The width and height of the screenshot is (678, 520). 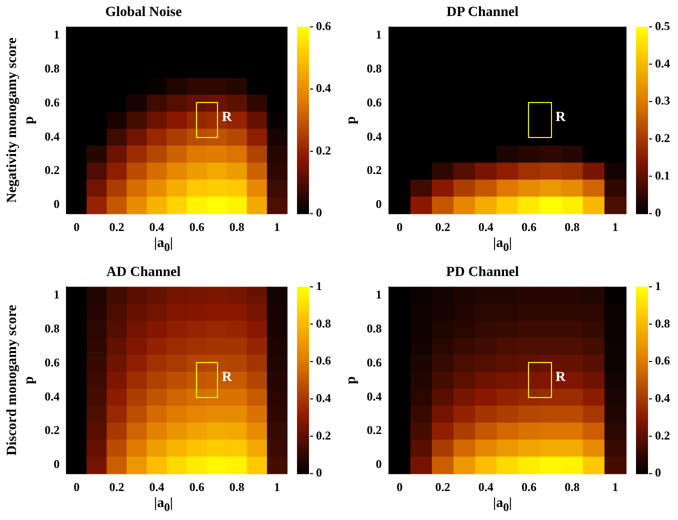 I want to click on y-axis-title: Negativity monogamy score p, so click(x=21, y=120).